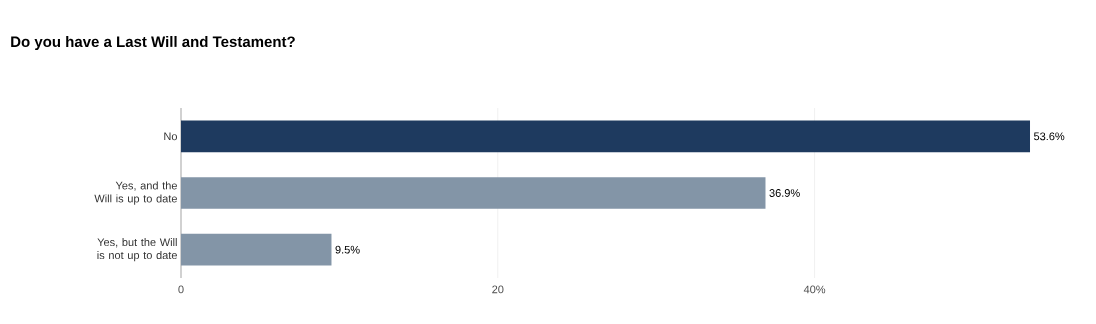  What do you see at coordinates (137, 250) in the screenshot?
I see `y-tick-label: Yes, but the Will is not up to date` at bounding box center [137, 250].